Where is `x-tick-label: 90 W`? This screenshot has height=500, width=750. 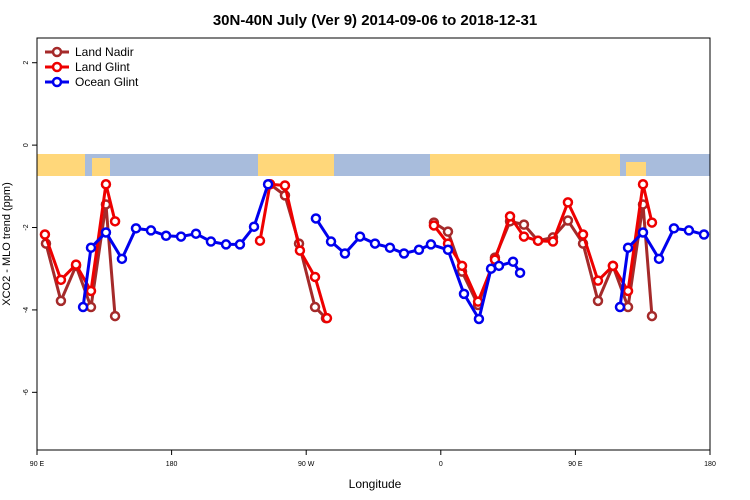 x-tick-label: 90 W is located at coordinates (306, 464).